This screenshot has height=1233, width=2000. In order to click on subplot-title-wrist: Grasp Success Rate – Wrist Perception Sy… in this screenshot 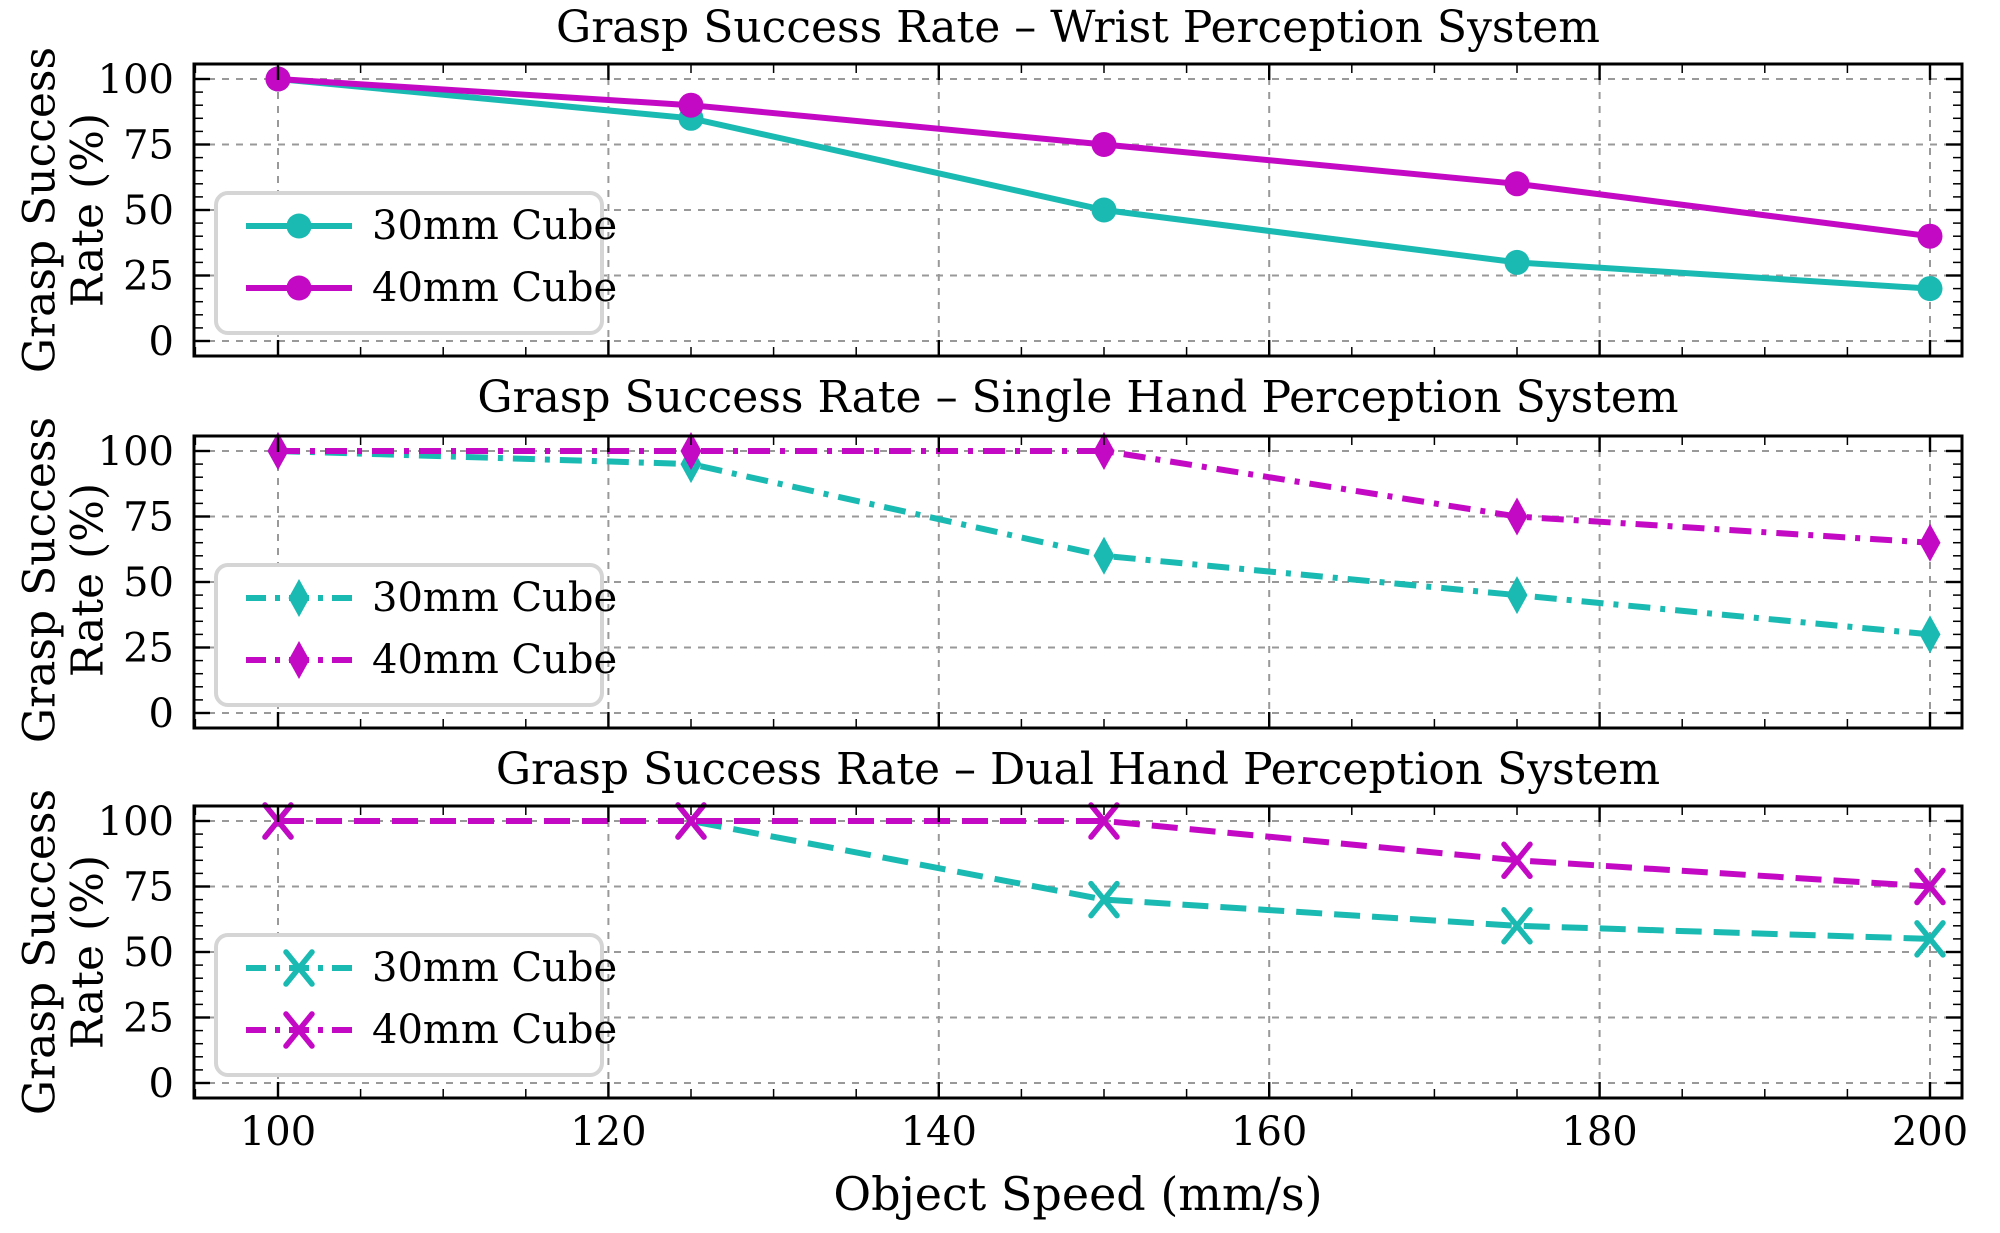, I will do `click(1078, 27)`.